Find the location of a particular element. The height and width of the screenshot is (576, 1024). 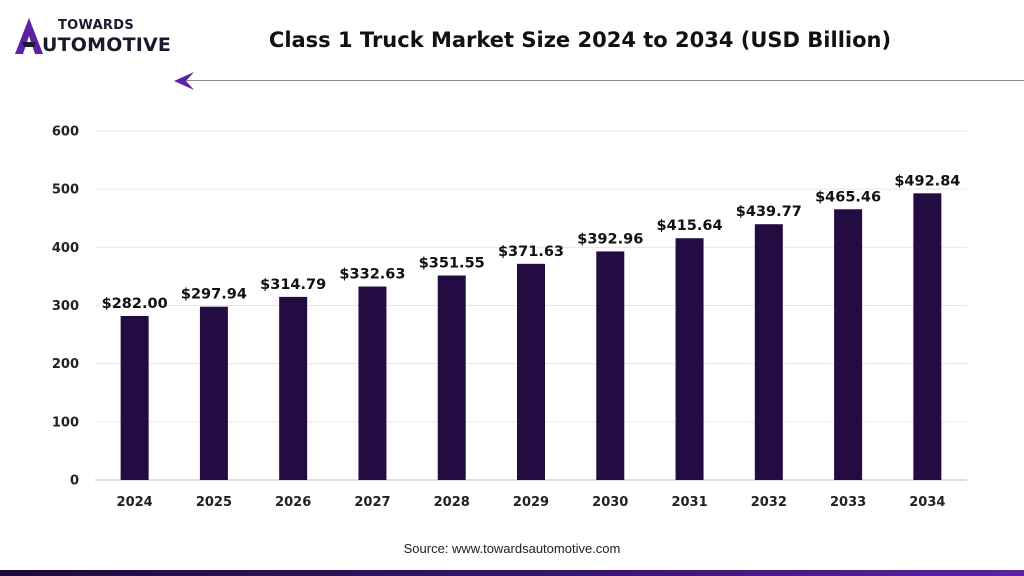

x-tick-label: 2029 is located at coordinates (531, 502).